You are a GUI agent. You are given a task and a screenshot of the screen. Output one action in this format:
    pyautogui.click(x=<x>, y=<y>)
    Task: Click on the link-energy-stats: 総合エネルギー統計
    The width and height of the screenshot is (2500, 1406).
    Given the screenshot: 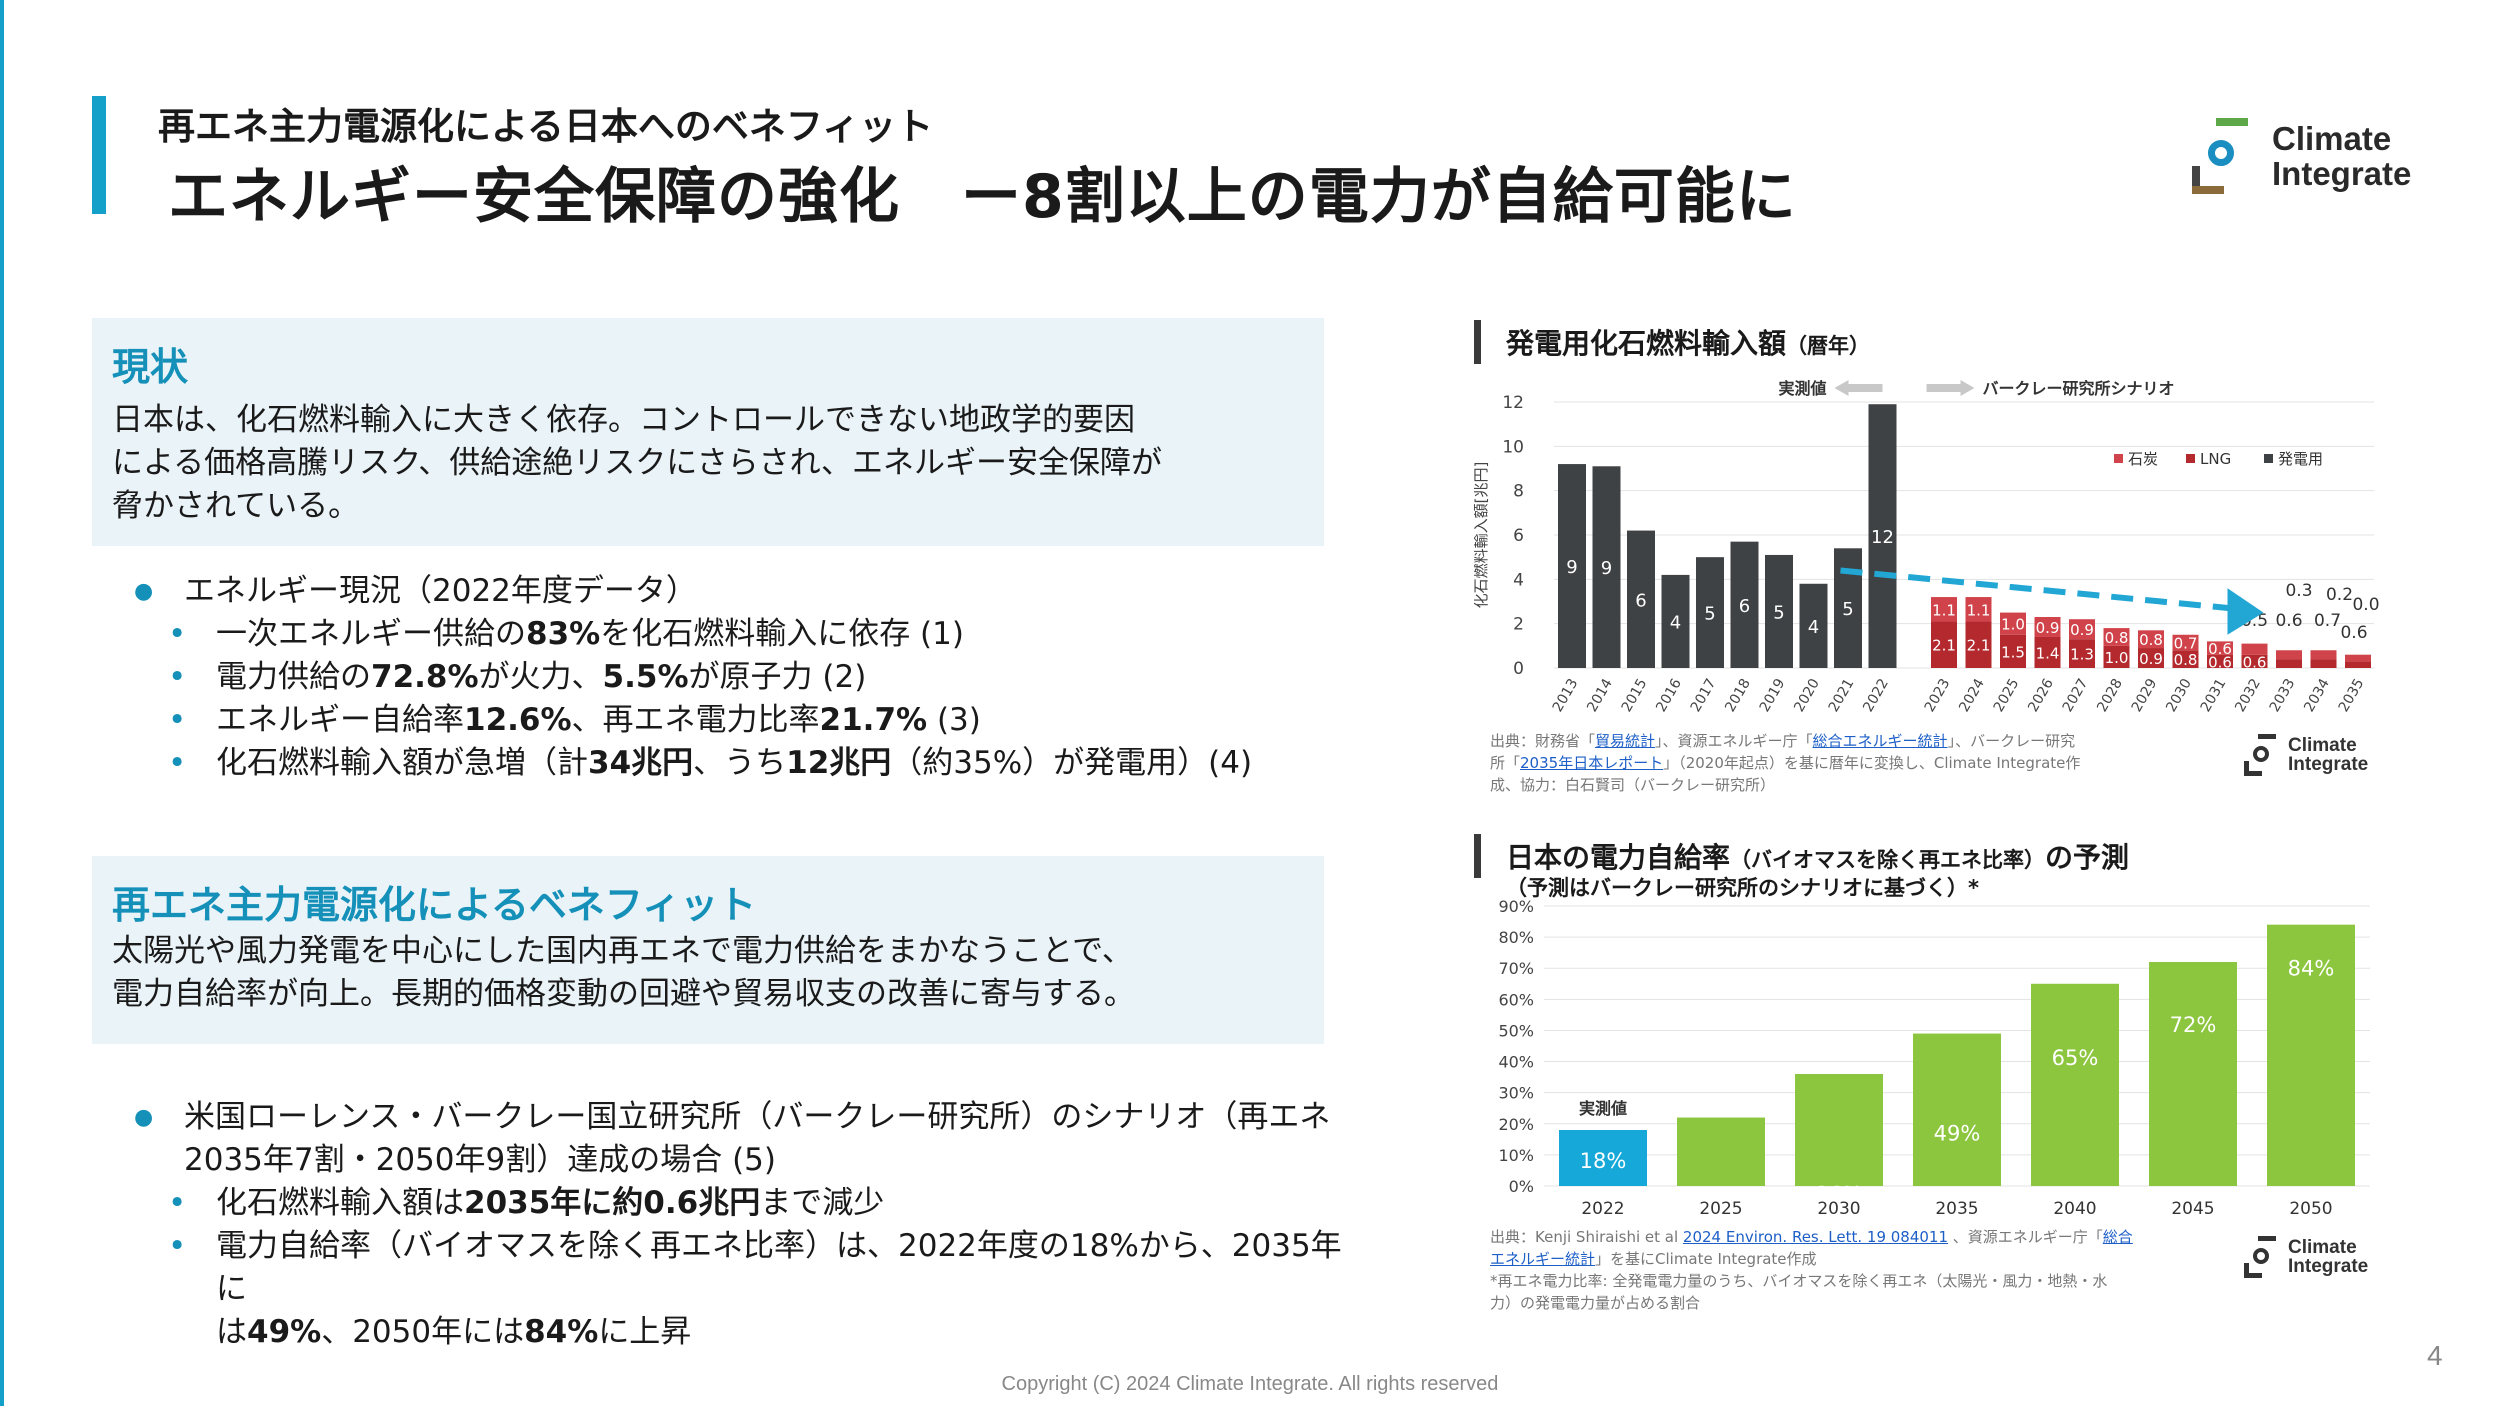 What is the action you would take?
    pyautogui.click(x=1880, y=741)
    